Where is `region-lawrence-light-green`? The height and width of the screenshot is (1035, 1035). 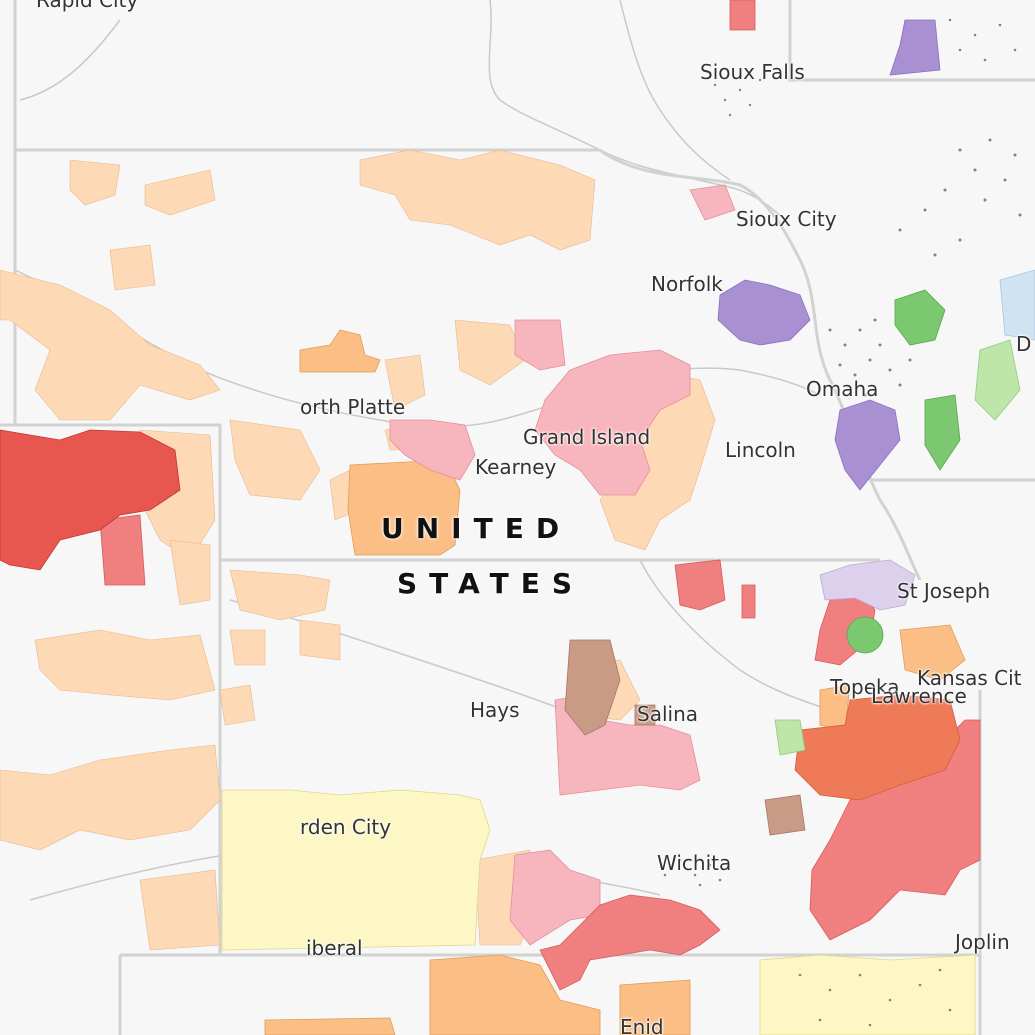 region-lawrence-light-green is located at coordinates (790, 737).